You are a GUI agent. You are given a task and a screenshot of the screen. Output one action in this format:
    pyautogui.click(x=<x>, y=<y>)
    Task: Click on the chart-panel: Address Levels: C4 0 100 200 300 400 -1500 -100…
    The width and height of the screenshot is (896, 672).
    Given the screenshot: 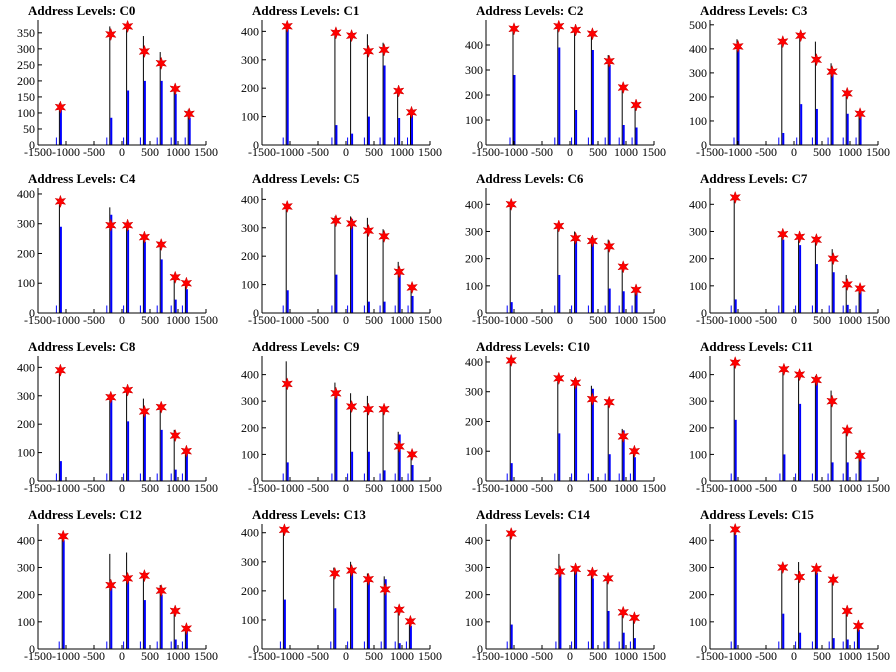 What is the action you would take?
    pyautogui.click(x=117, y=249)
    